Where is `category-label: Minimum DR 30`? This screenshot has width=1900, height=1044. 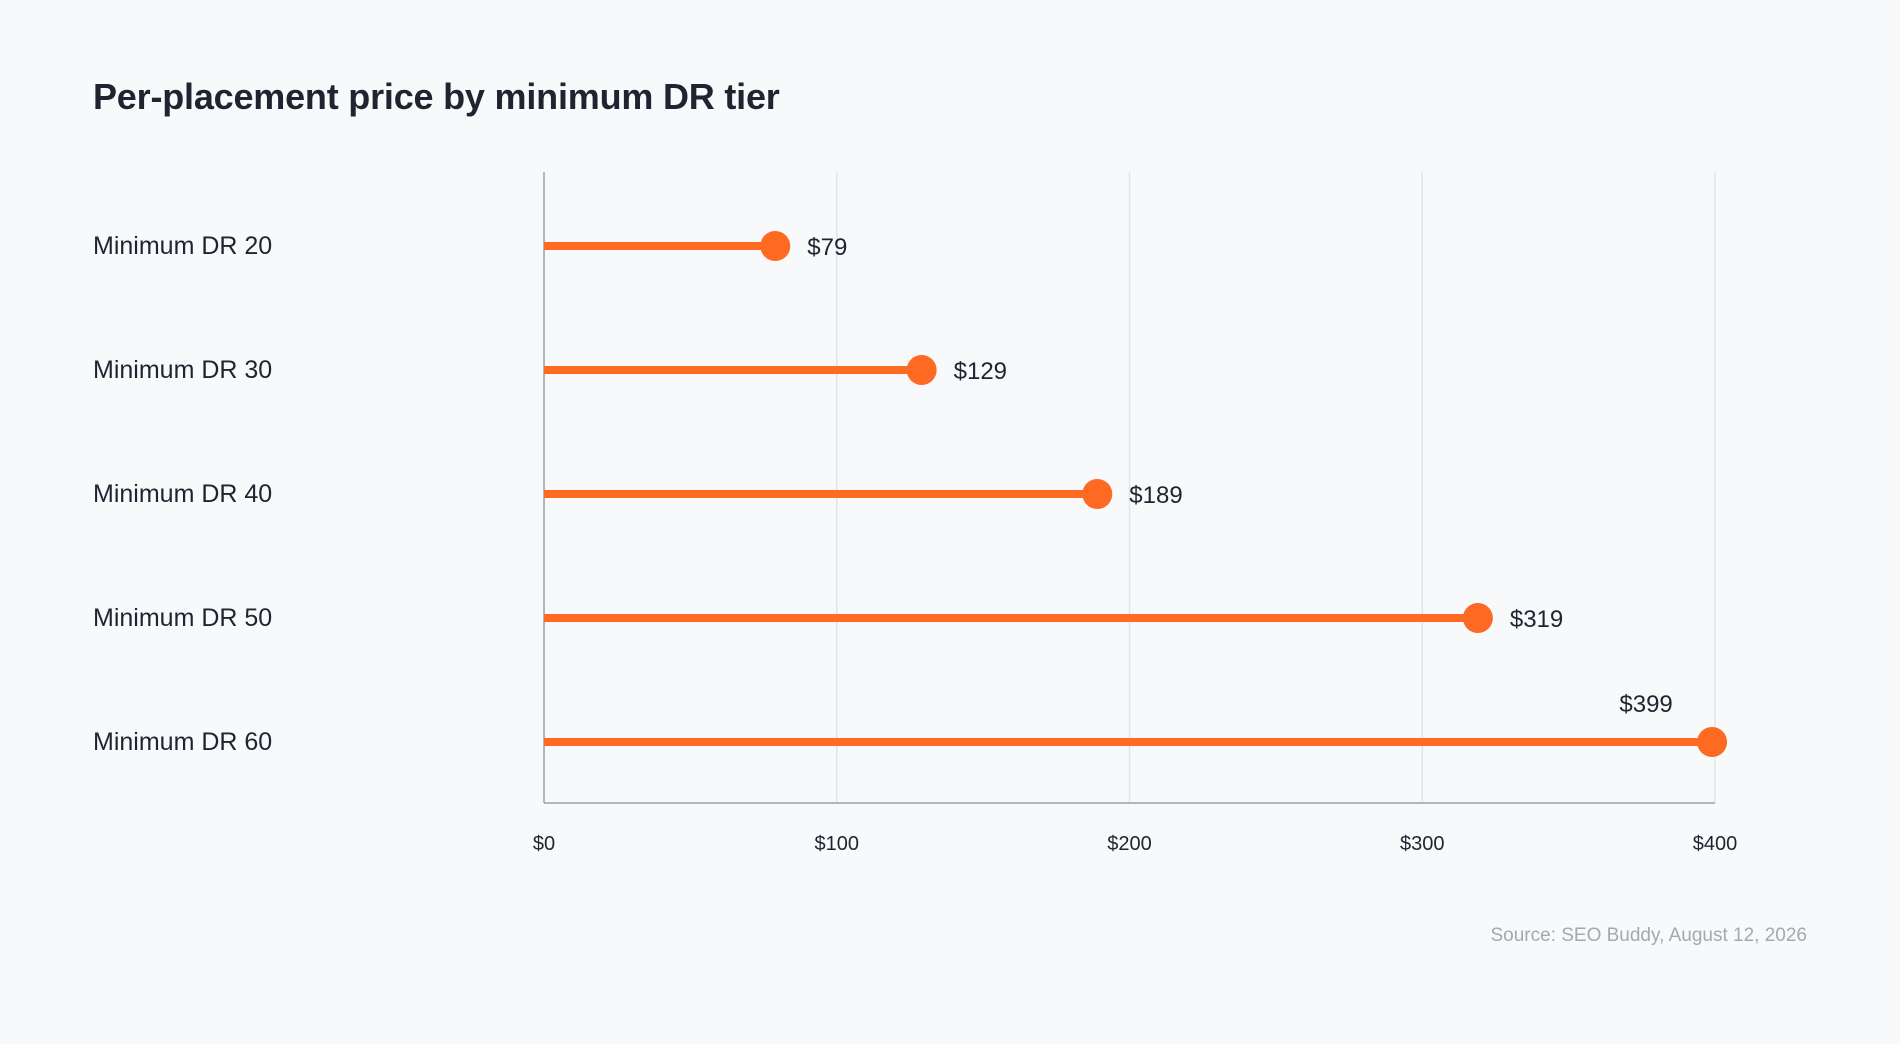 category-label: Minimum DR 30 is located at coordinates (182, 370).